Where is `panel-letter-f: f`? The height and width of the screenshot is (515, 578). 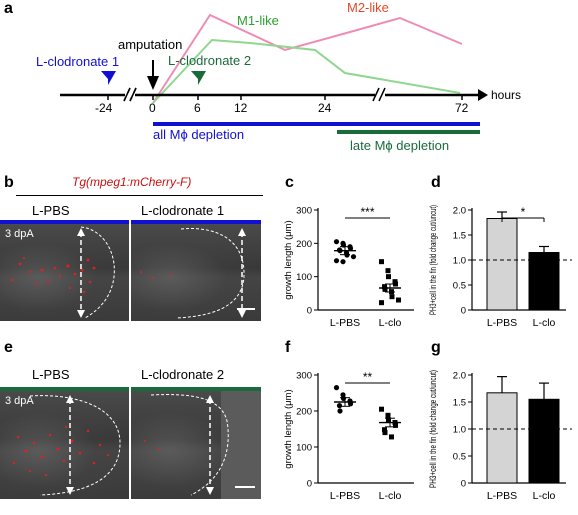 panel-letter-f: f is located at coordinates (288, 347).